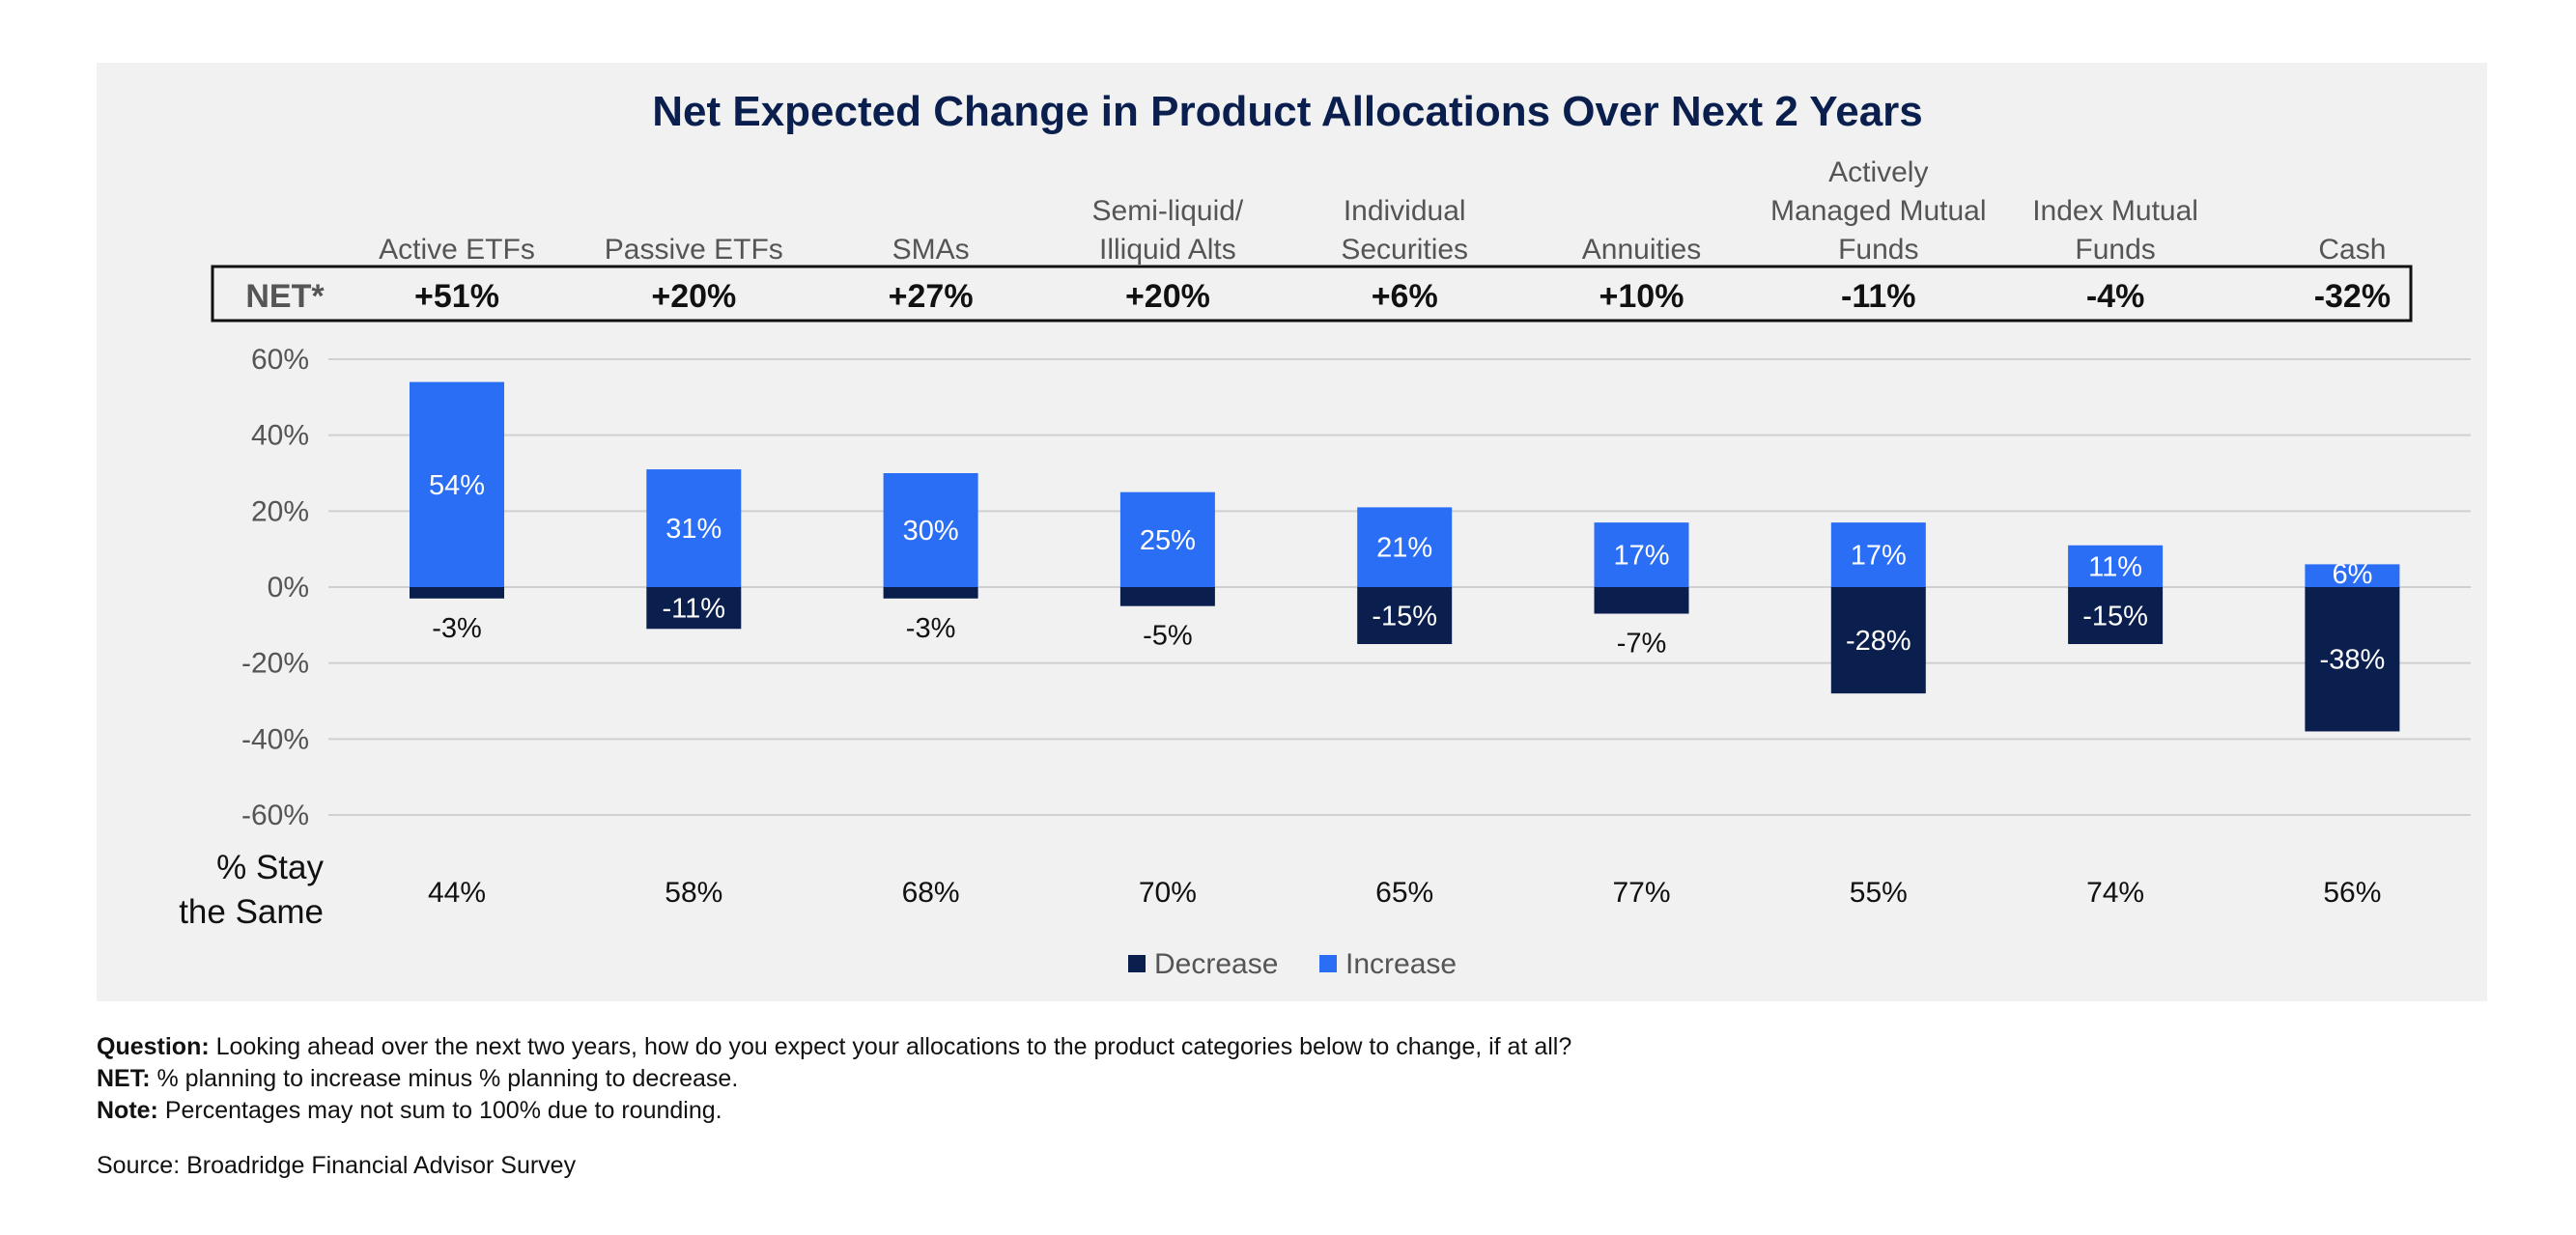 The height and width of the screenshot is (1235, 2576). I want to click on stay-value: 44%, so click(457, 893).